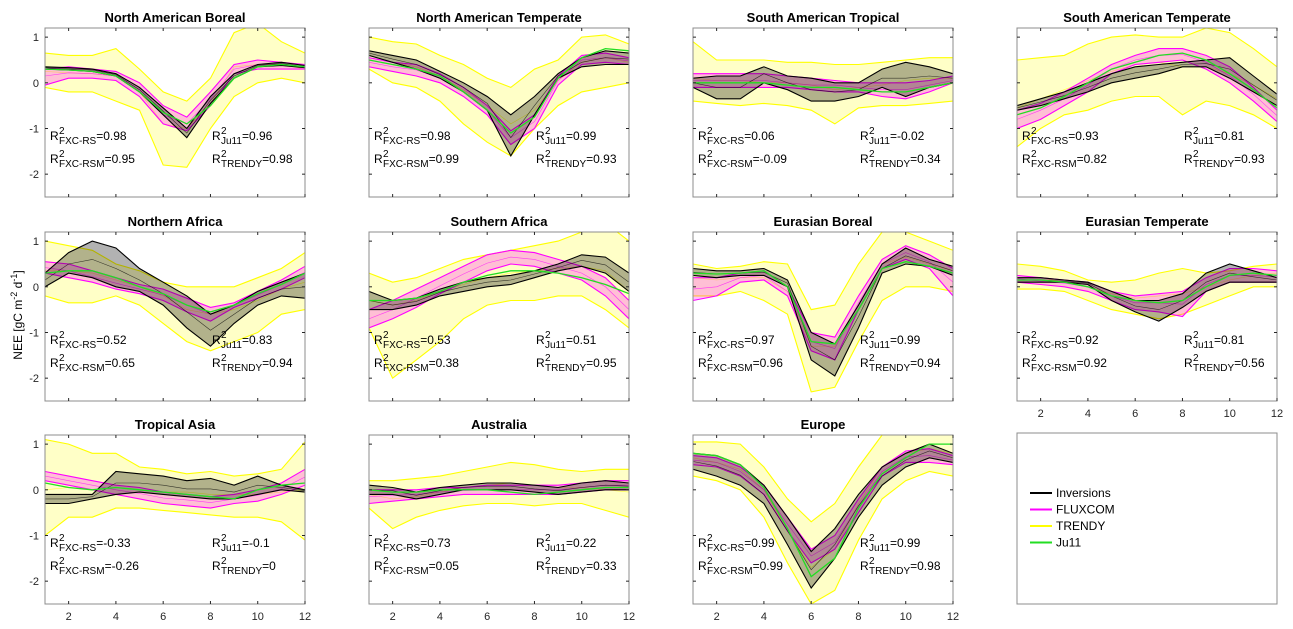 This screenshot has width=1293, height=629. Describe the element at coordinates (1147, 17) in the screenshot. I see `panel-title: South American Temperate` at that location.